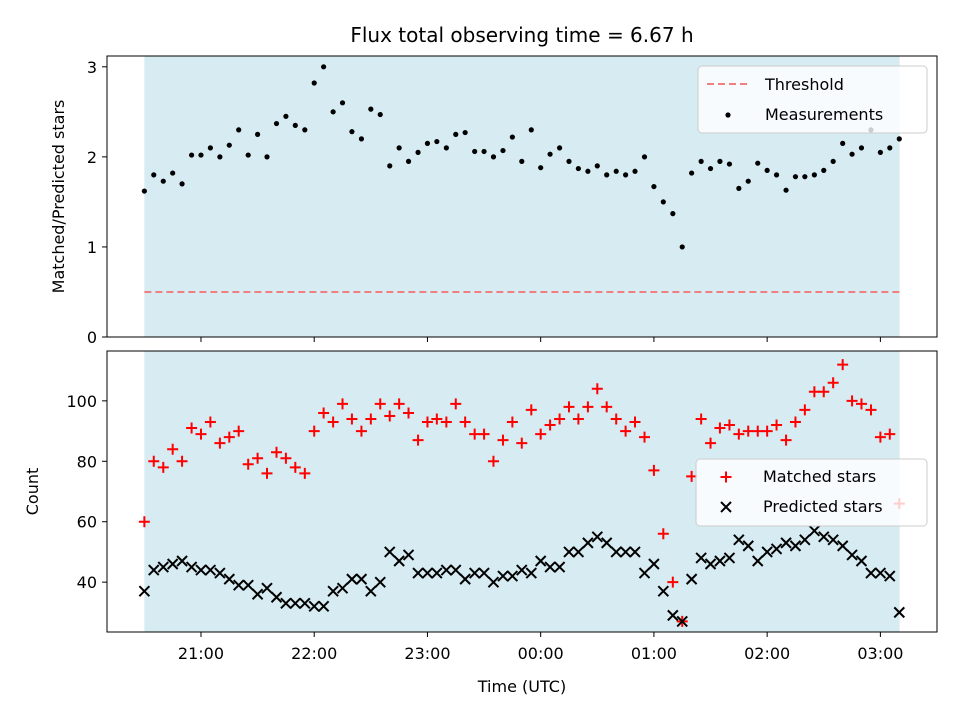  I want to click on top-x-ticks, so click(540, 339).